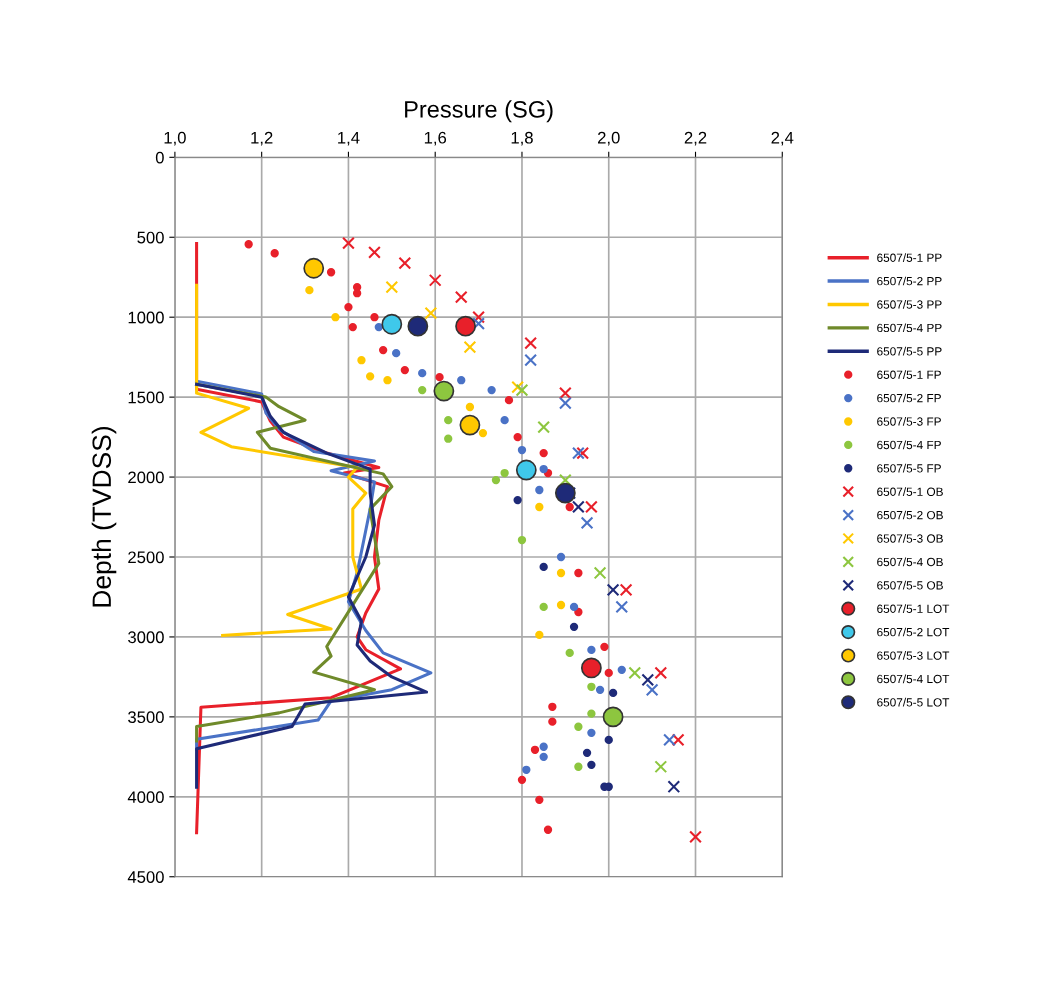  Describe the element at coordinates (159, 157) in the screenshot. I see `y-tick-label: 0` at that location.